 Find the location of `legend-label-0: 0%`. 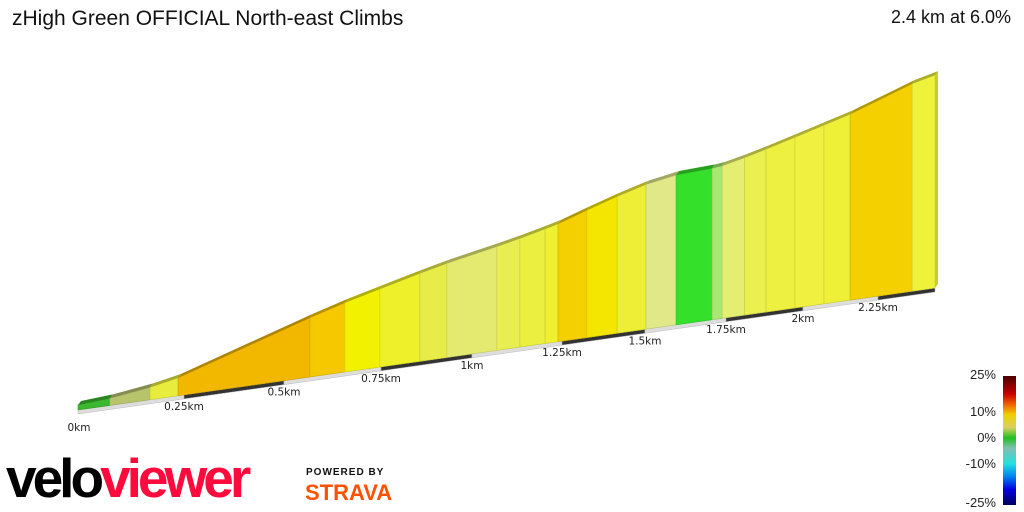

legend-label-0: 0% is located at coordinates (986, 437).